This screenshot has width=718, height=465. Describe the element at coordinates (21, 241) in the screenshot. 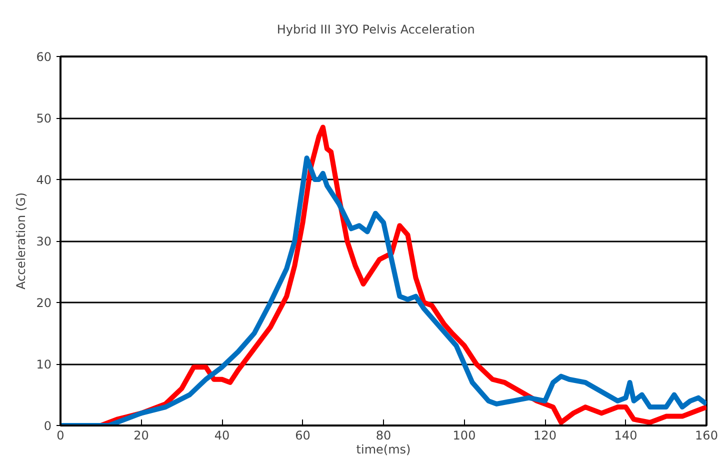

I see `y-axis-title: Acceleration (G)` at that location.